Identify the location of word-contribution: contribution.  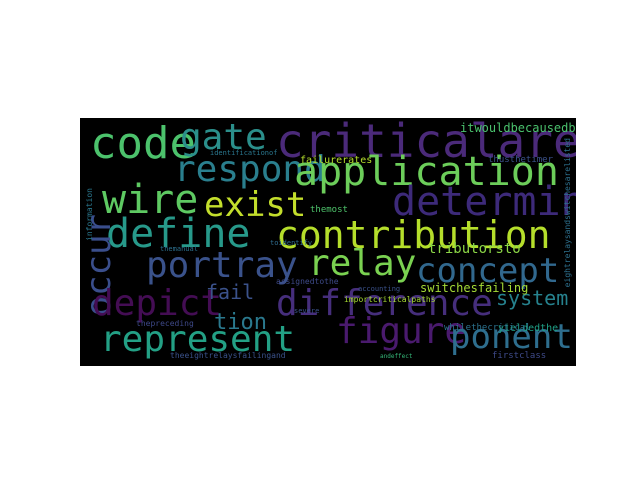
(413, 235).